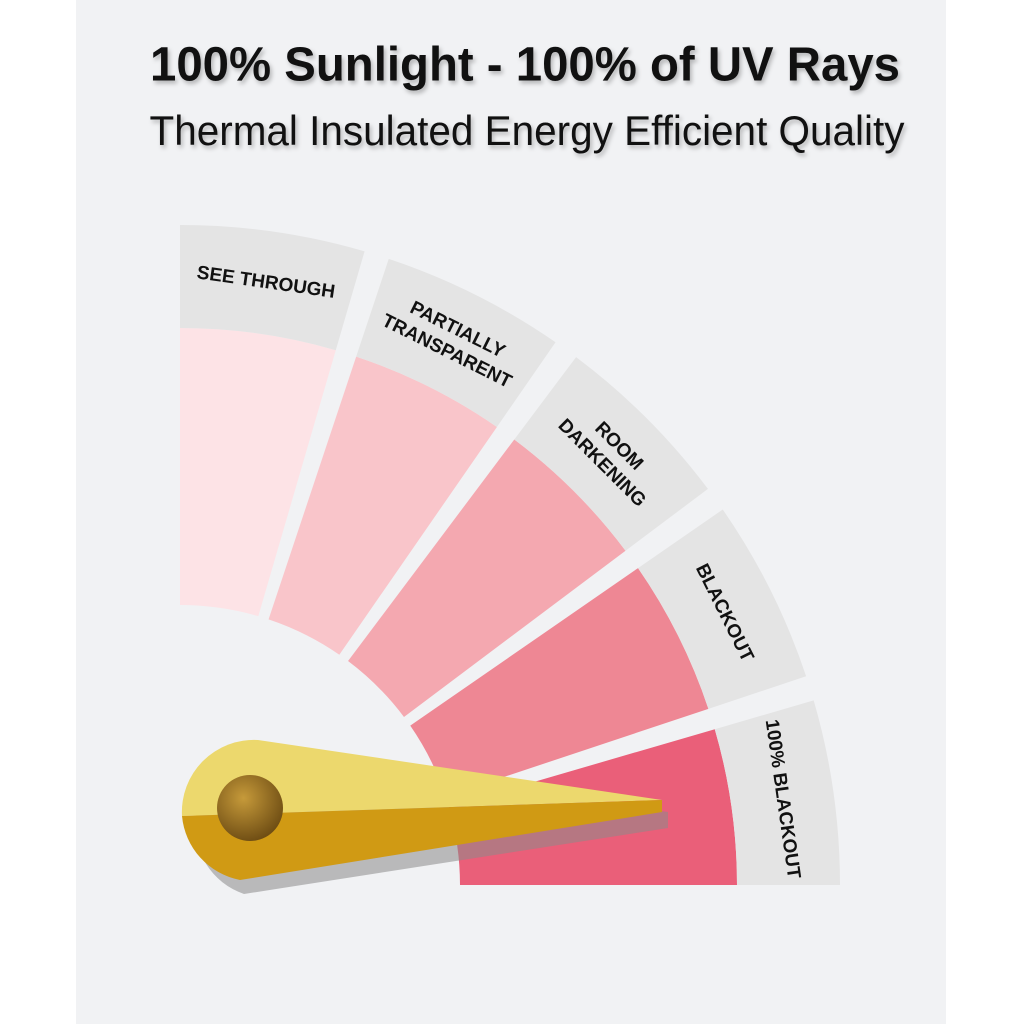 The height and width of the screenshot is (1029, 1024). I want to click on needle, so click(424, 816).